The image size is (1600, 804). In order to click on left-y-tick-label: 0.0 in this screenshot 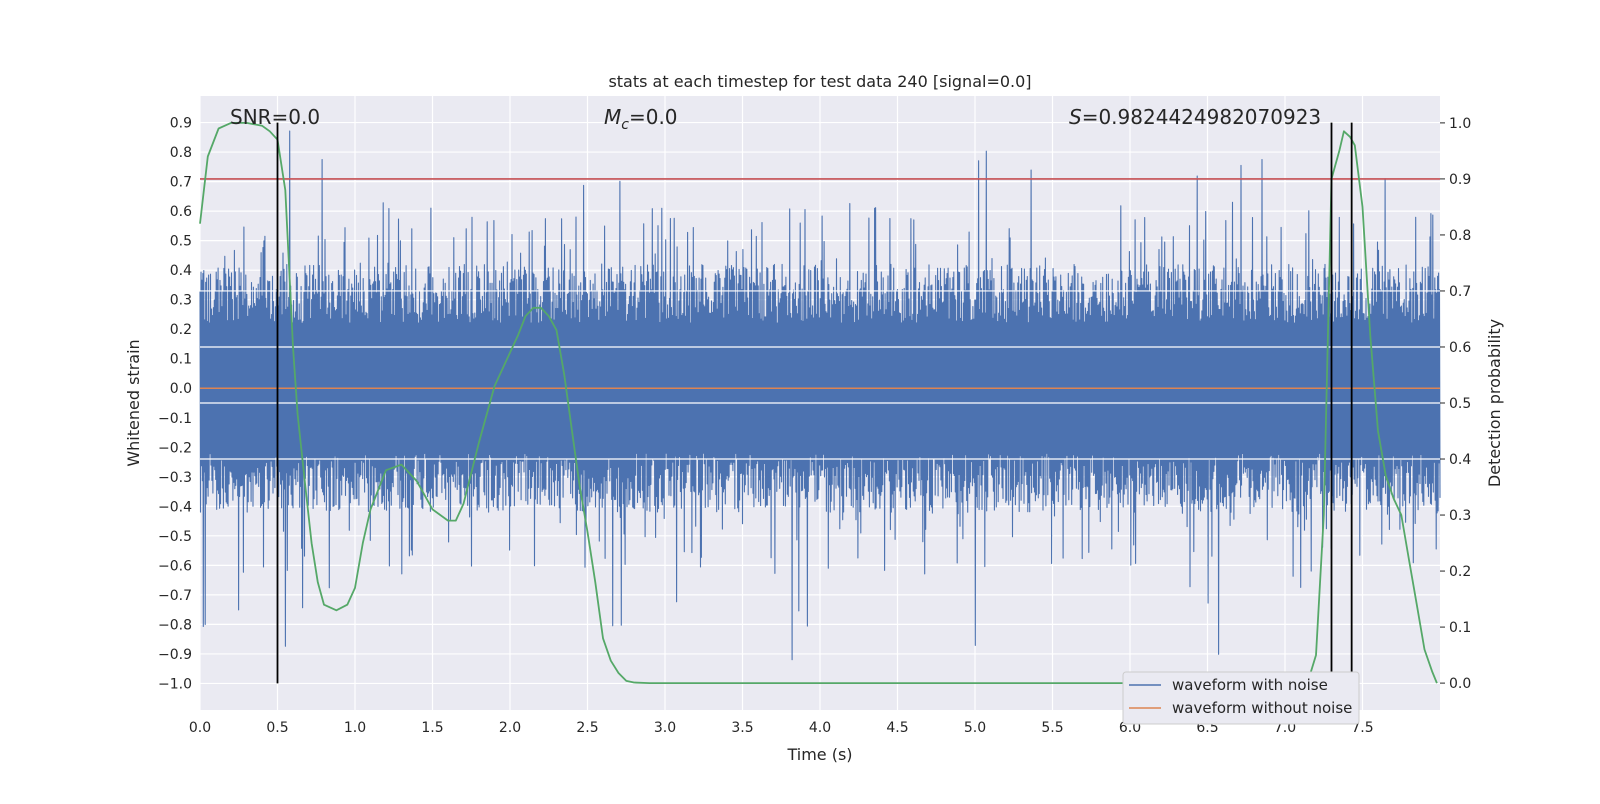, I will do `click(181, 389)`.